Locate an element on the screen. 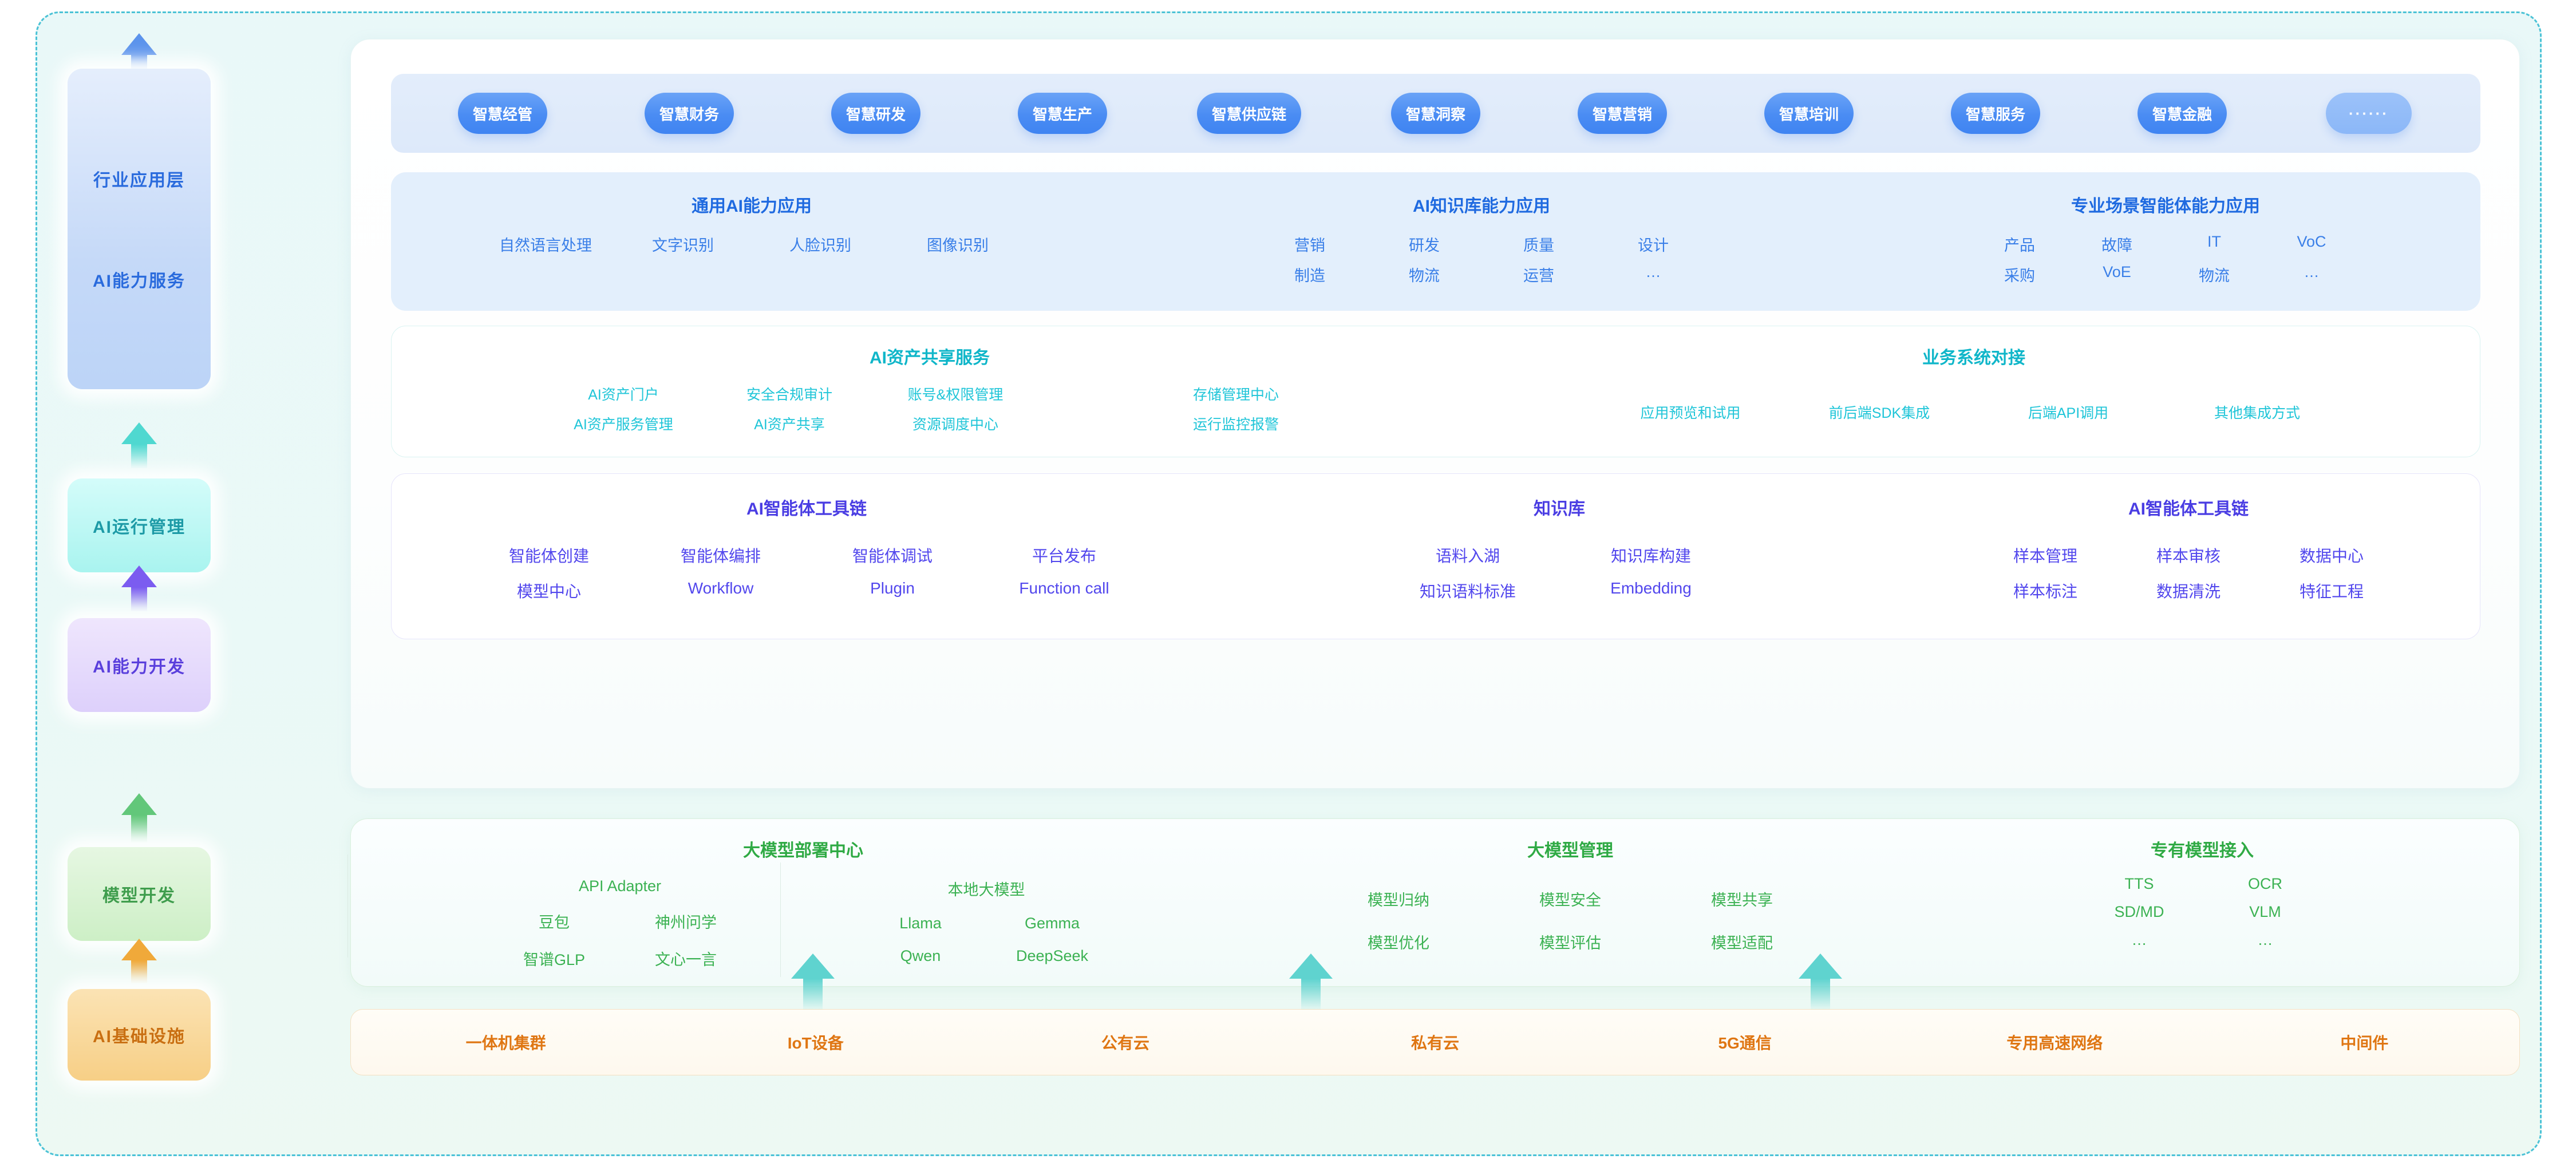 Image resolution: width=2576 pixels, height=1171 pixels. item-5g-communication: 5G通信 is located at coordinates (1745, 1043).